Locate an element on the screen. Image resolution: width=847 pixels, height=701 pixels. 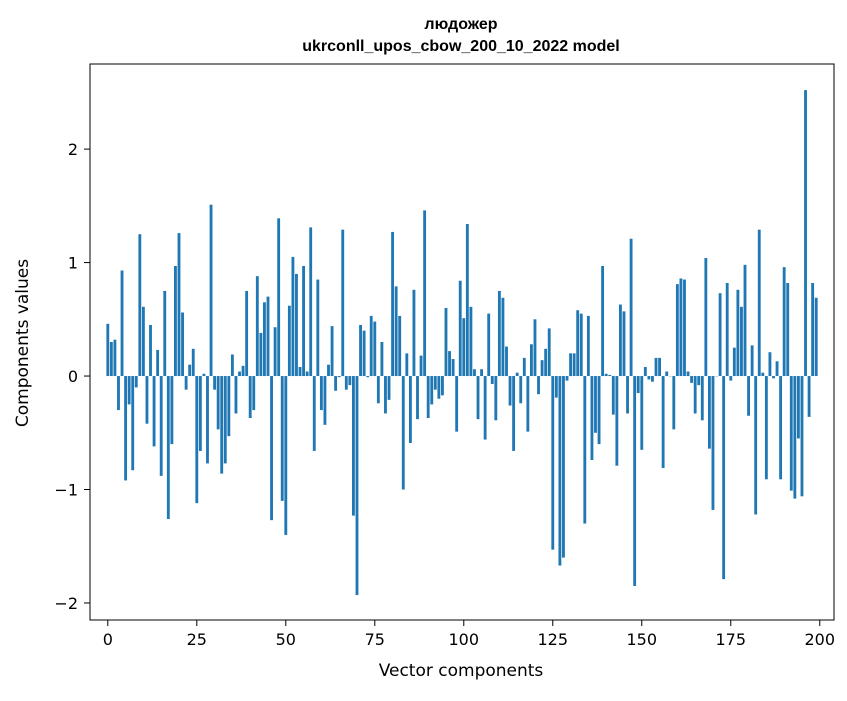
y-tick-label: −2 is located at coordinates (66, 603).